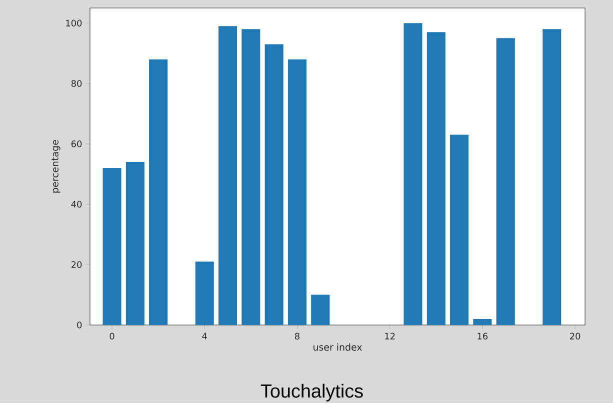 The width and height of the screenshot is (613, 405). What do you see at coordinates (311, 393) in the screenshot?
I see `text: Touchalytics` at bounding box center [311, 393].